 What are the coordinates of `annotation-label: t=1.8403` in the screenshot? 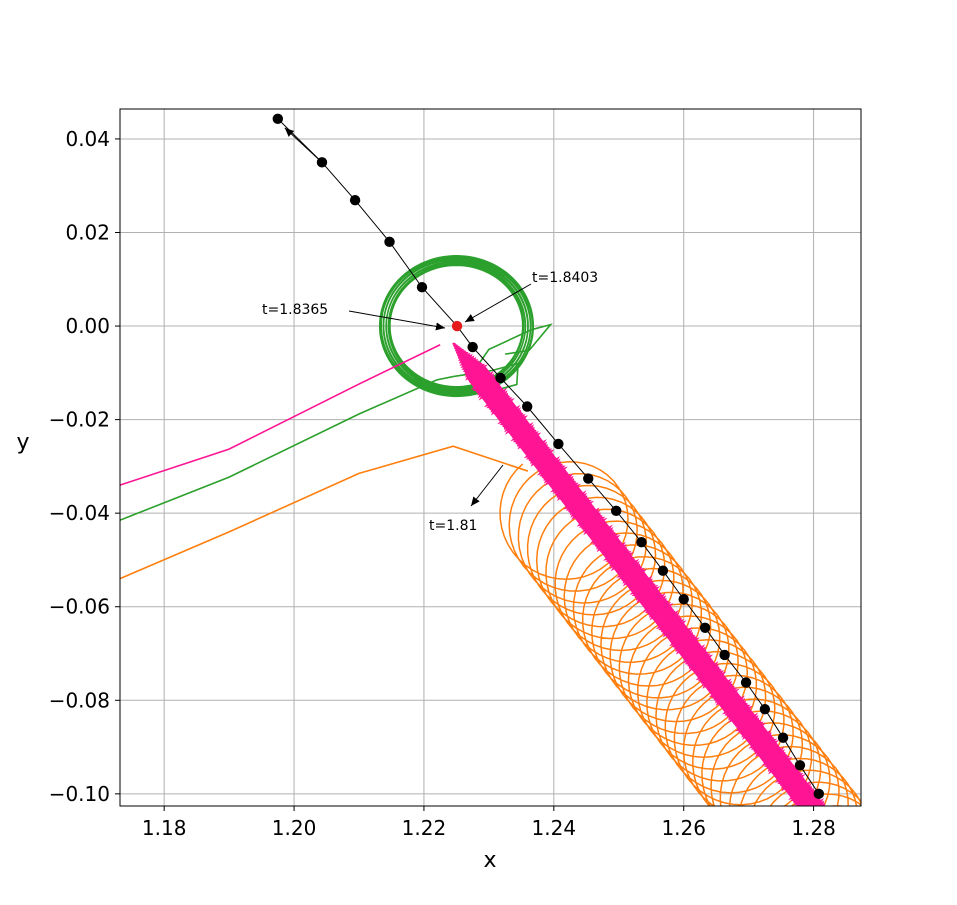 It's located at (565, 278).